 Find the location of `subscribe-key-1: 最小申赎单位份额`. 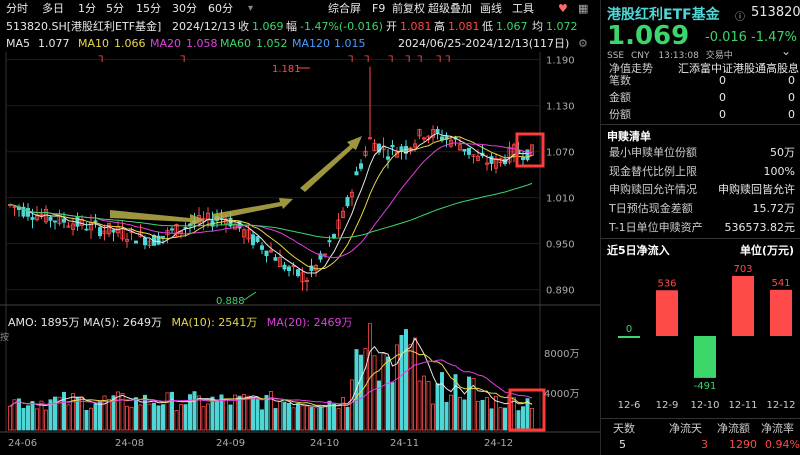

subscribe-key-1: 最小申赎单位份额 is located at coordinates (653, 152).